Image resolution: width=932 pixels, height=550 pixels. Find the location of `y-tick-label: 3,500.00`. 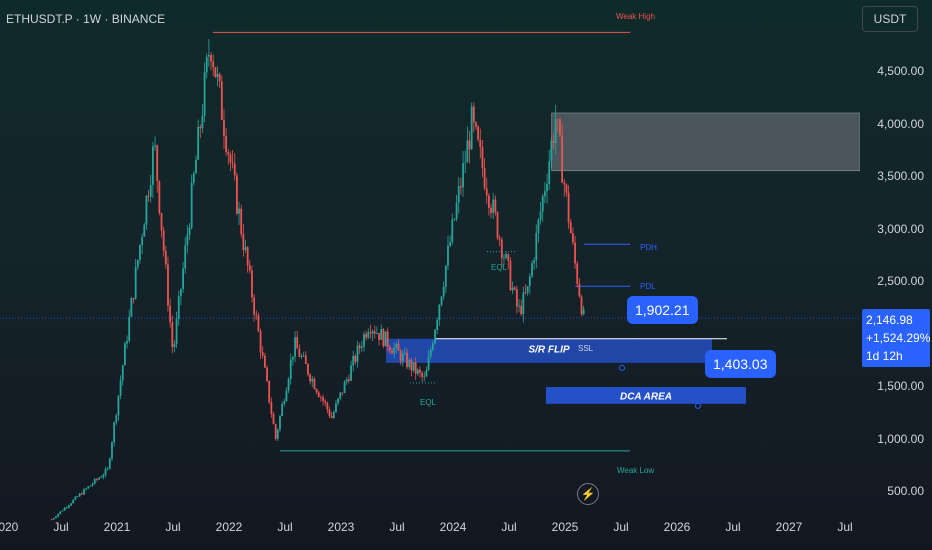

y-tick-label: 3,500.00 is located at coordinates (900, 176).